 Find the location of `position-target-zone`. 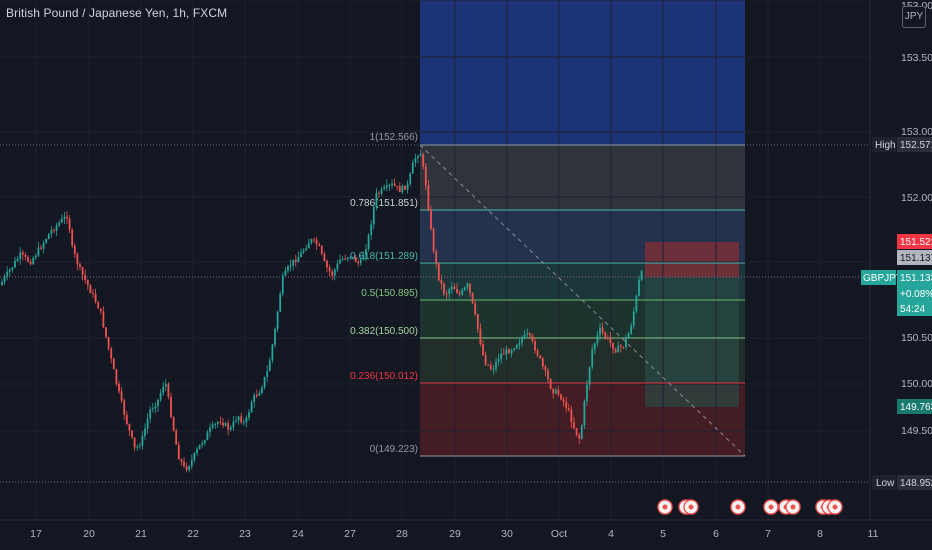

position-target-zone is located at coordinates (692, 259).